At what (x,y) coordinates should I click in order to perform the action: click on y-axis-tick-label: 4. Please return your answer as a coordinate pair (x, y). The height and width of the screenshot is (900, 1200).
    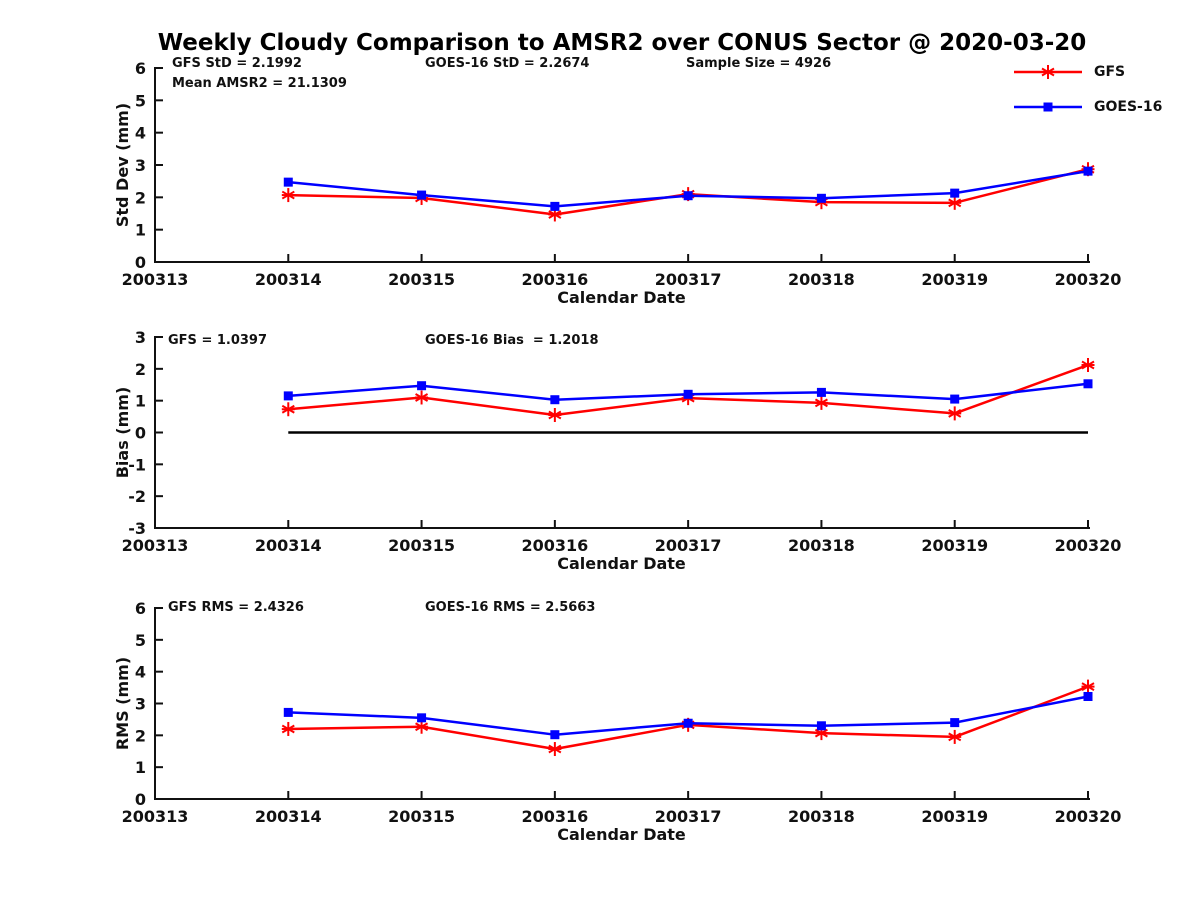
    Looking at the image, I should click on (140, 672).